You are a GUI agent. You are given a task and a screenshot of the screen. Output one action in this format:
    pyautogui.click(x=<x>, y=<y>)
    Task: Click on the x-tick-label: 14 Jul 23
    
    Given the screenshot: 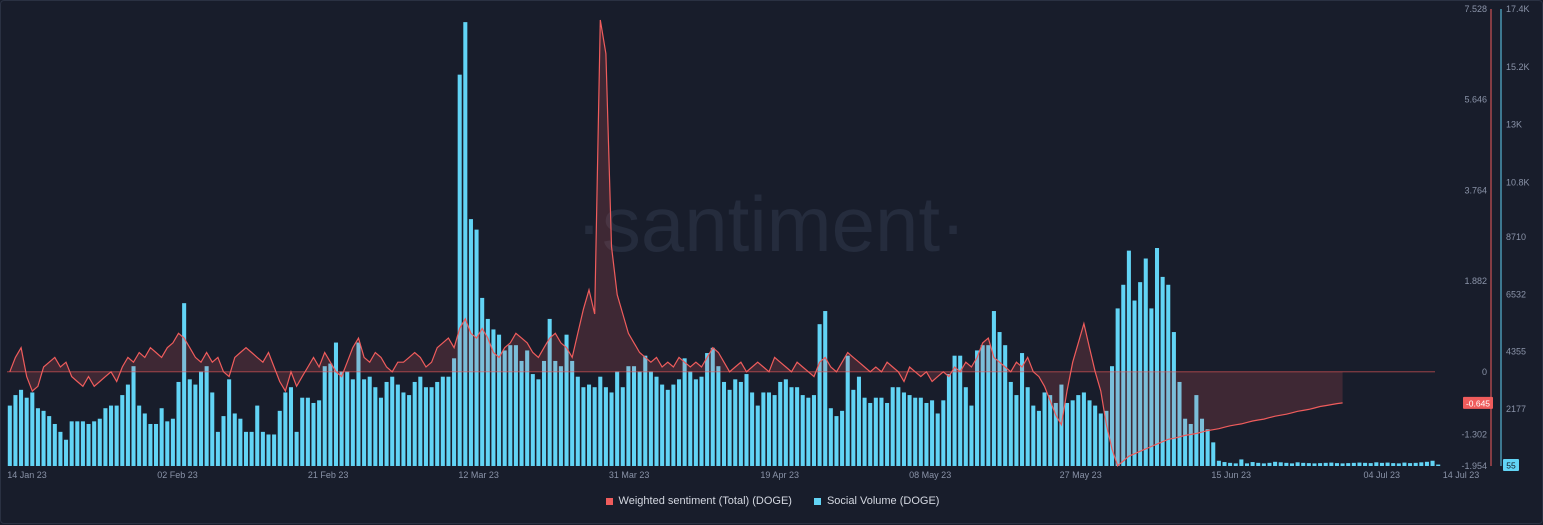 What is the action you would take?
    pyautogui.click(x=1461, y=475)
    